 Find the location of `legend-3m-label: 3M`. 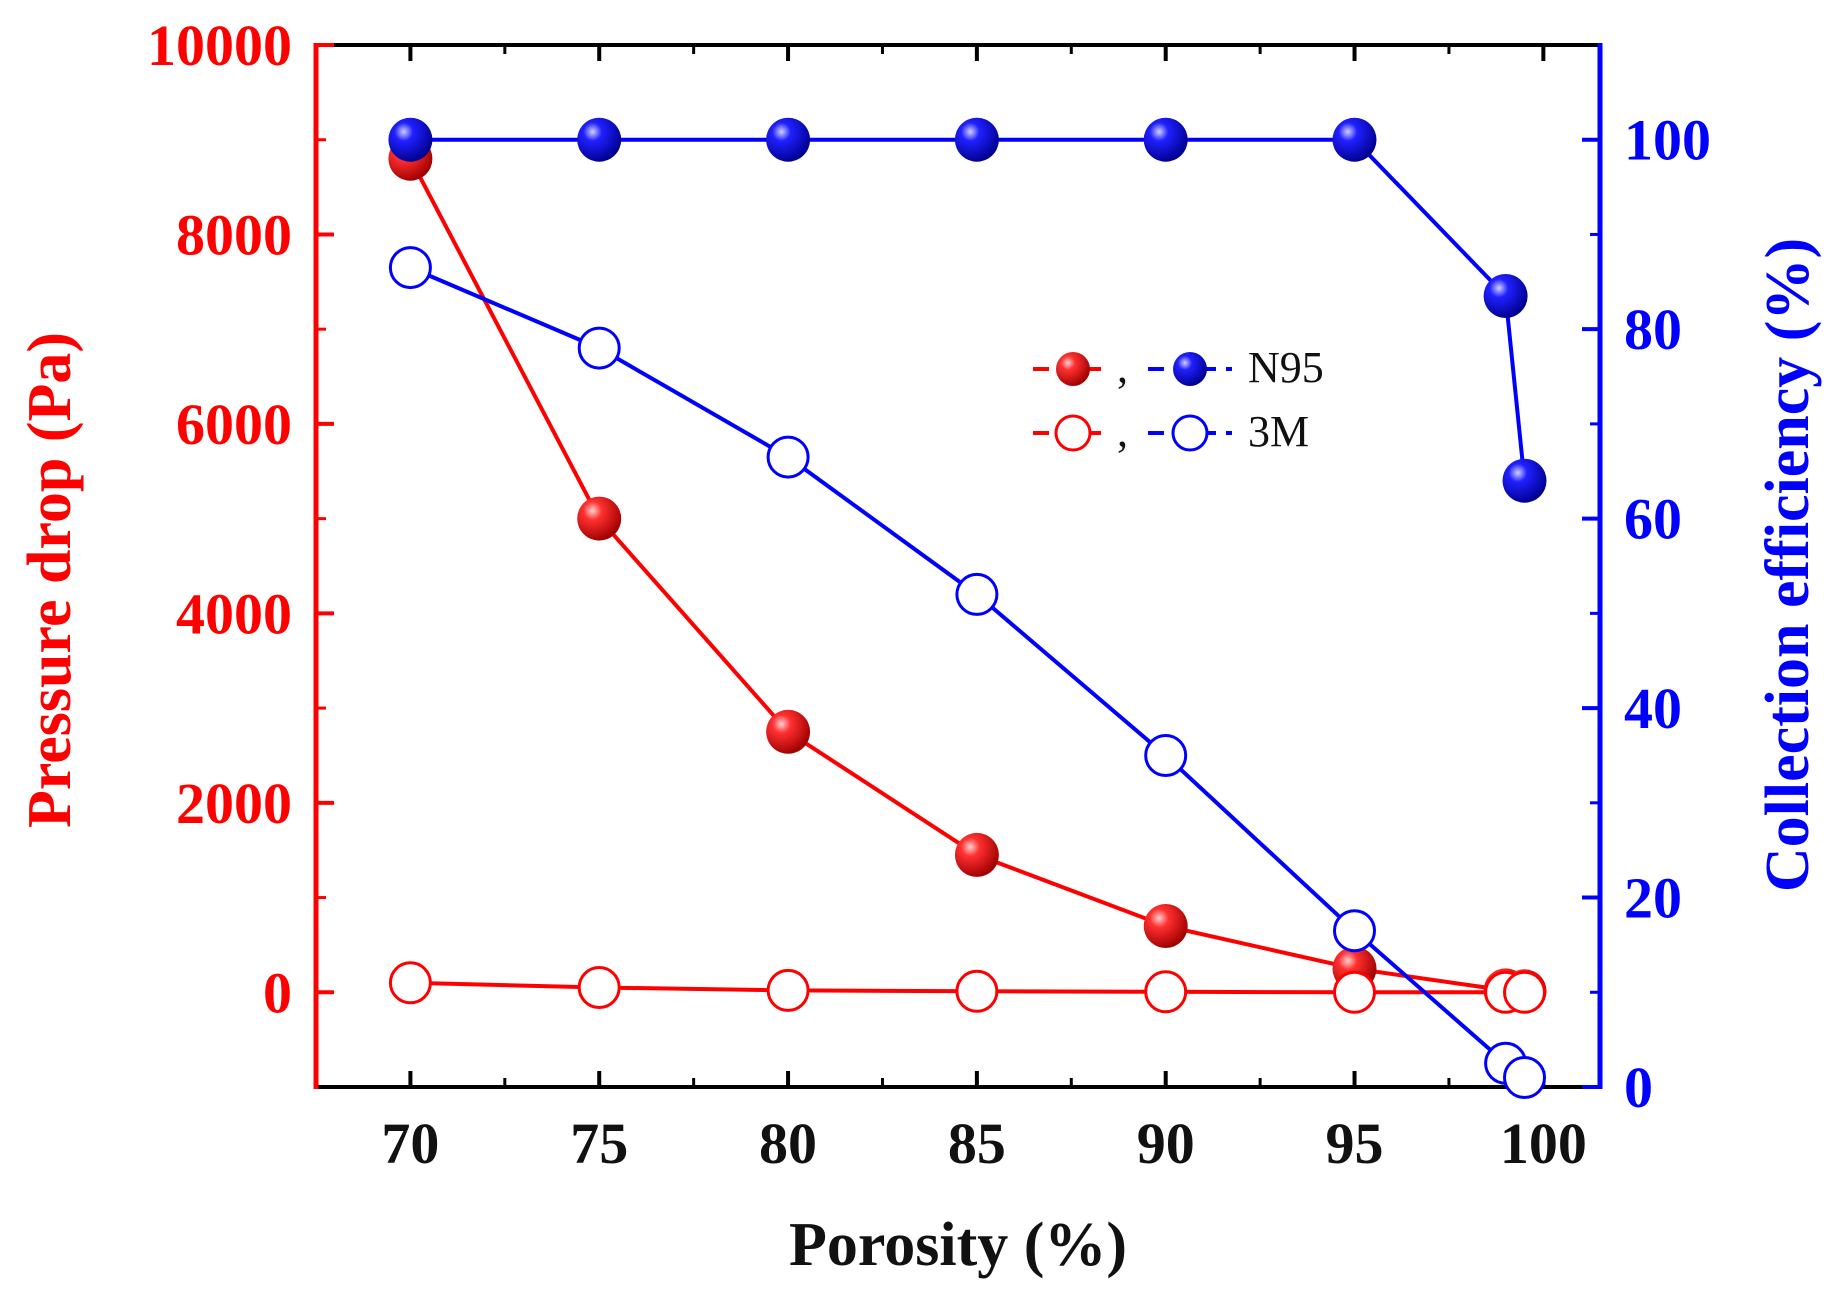

legend-3m-label: 3M is located at coordinates (1278, 431).